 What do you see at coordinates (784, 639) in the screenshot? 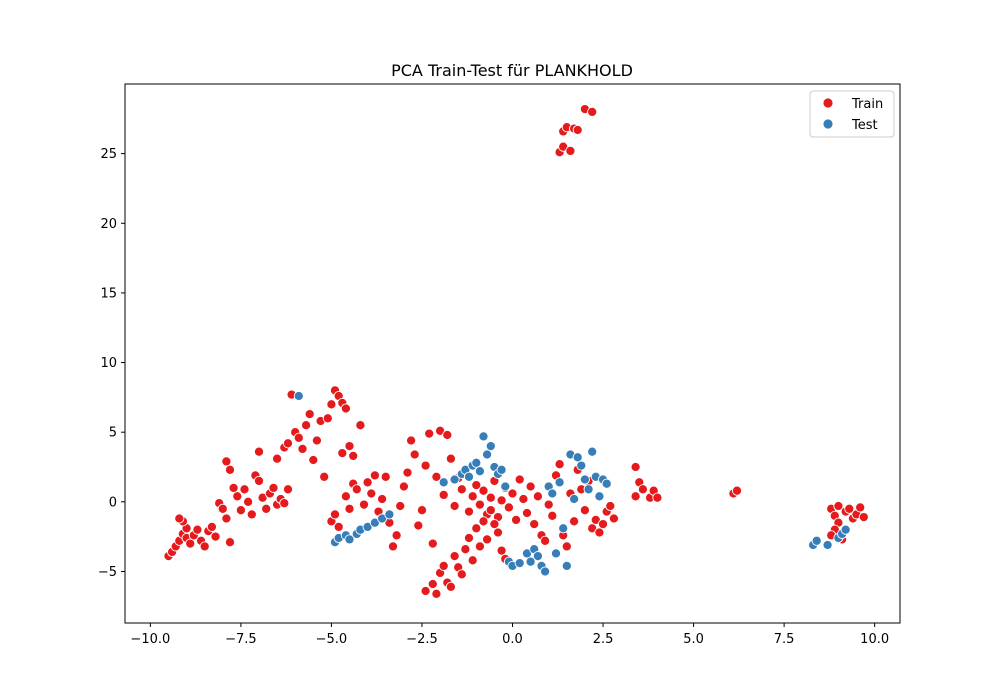
I see `x-tick-label: 7.5` at bounding box center [784, 639].